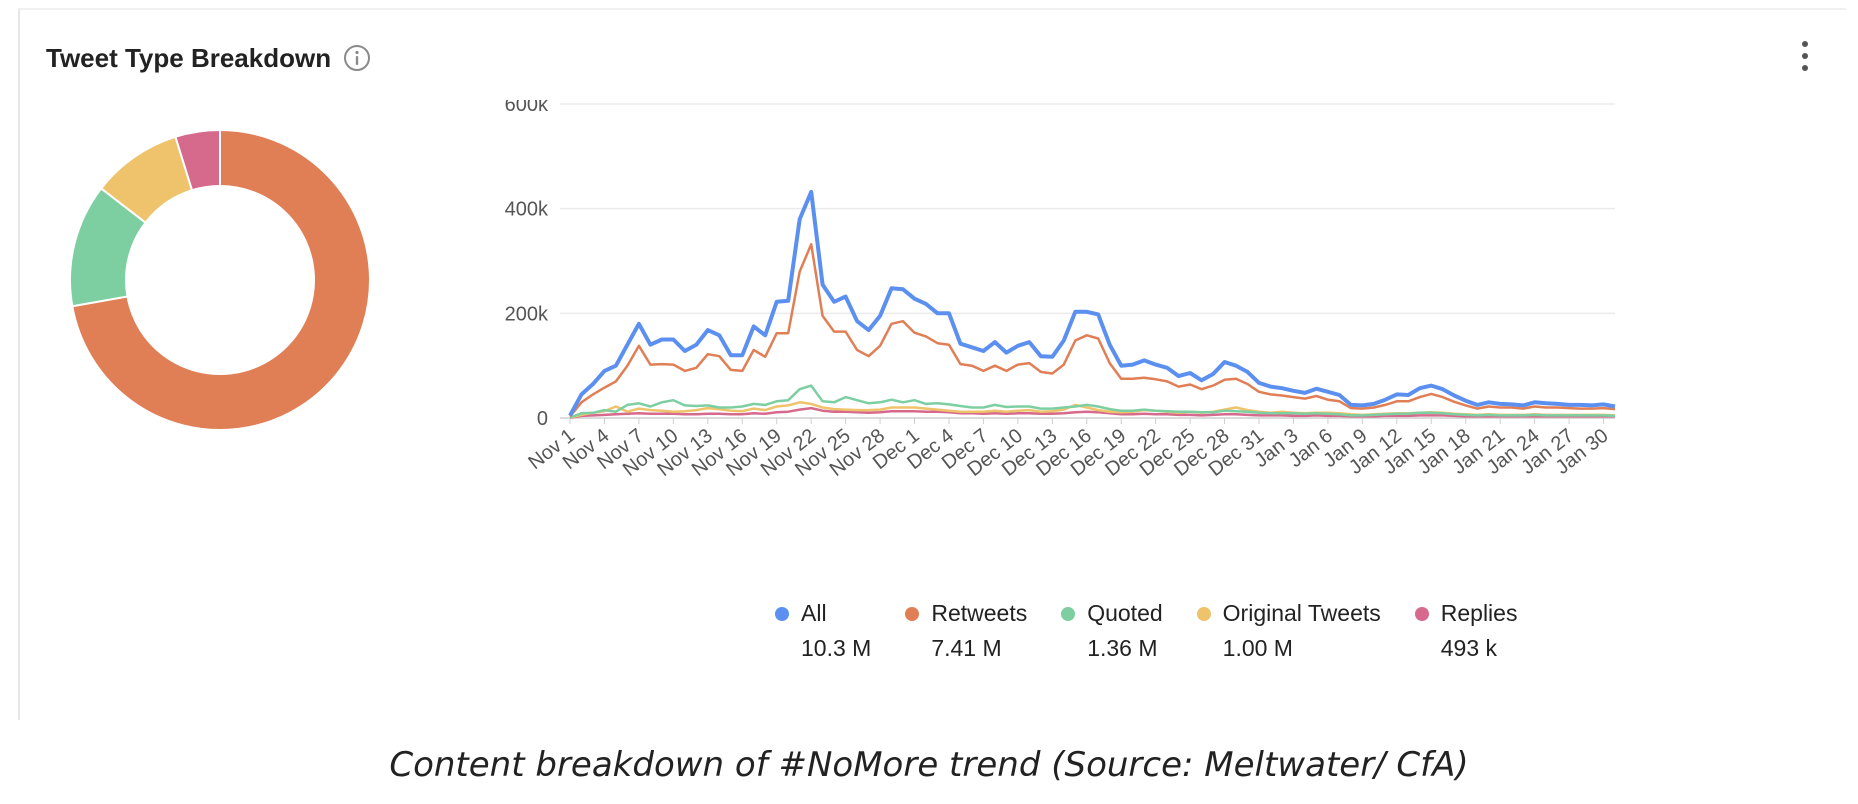  I want to click on donut-slice-retweets, so click(221, 279).